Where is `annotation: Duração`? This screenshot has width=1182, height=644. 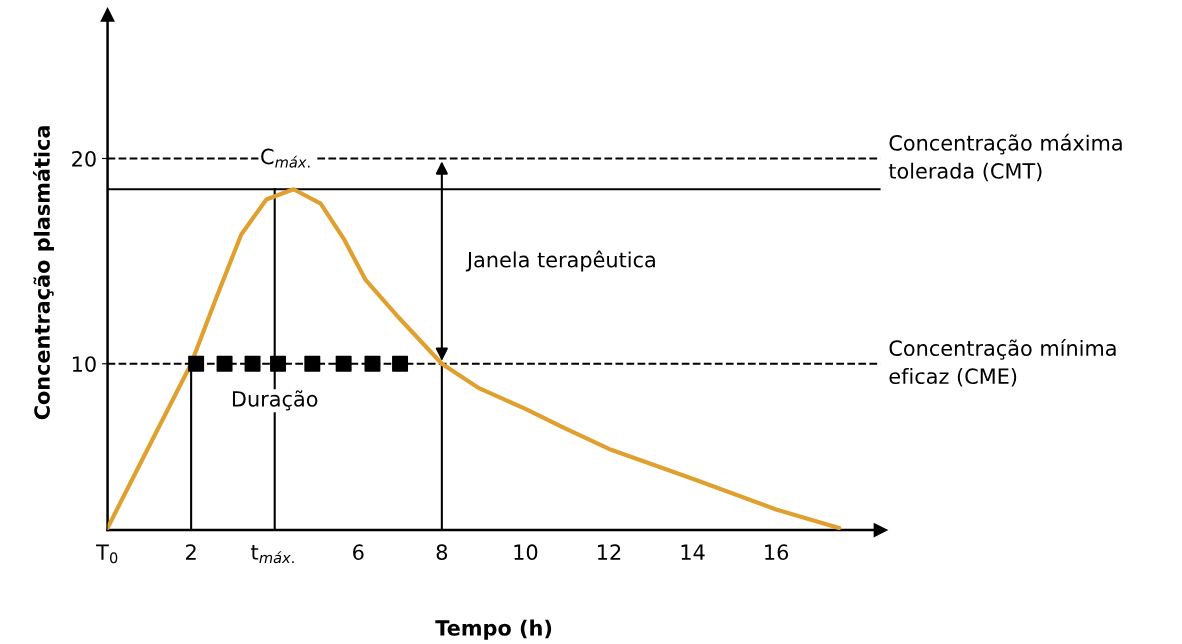
annotation: Duração is located at coordinates (275, 400).